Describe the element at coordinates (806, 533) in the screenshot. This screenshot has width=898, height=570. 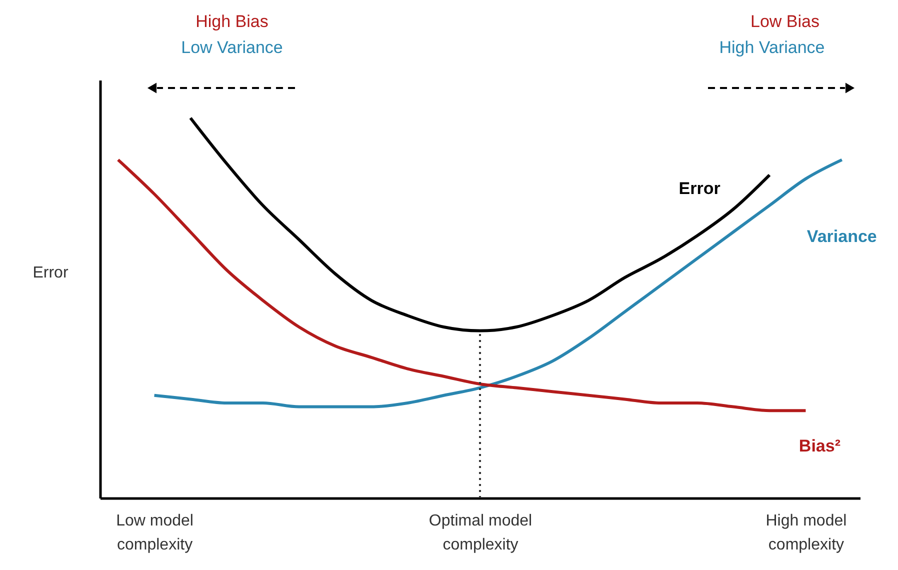
I see `x-tick-label: High model complexity` at that location.